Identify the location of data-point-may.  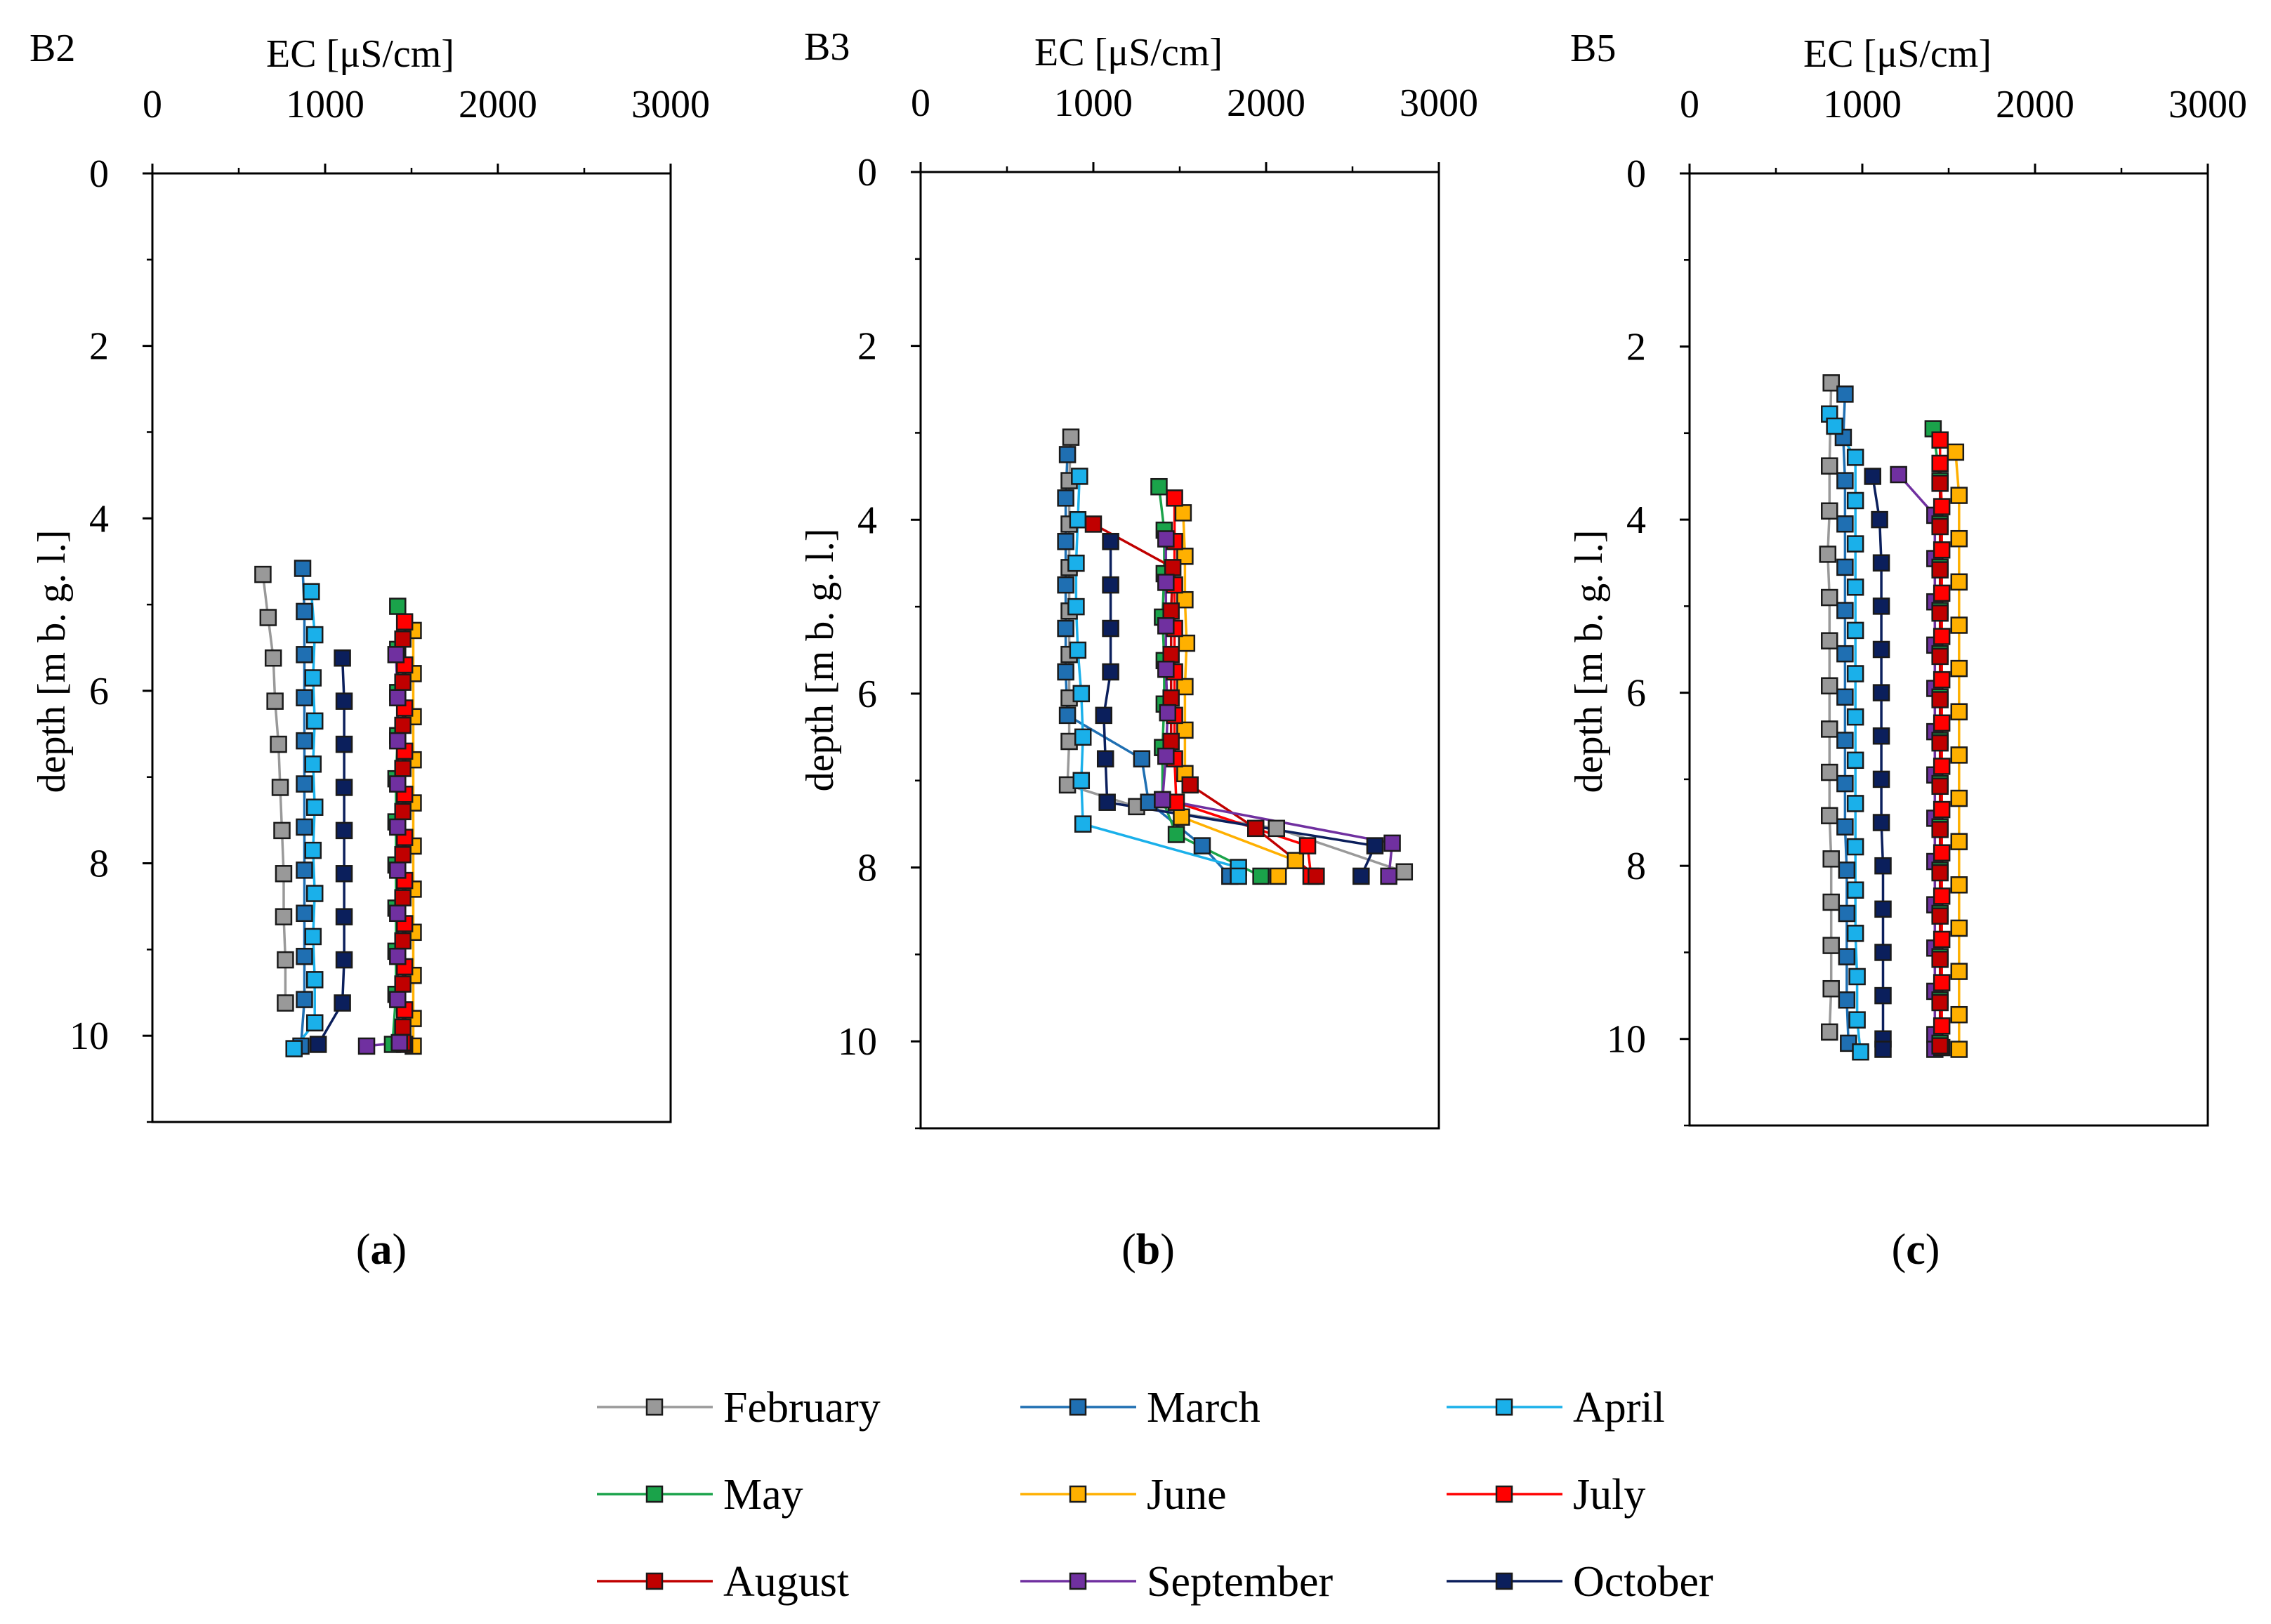
(1261, 876).